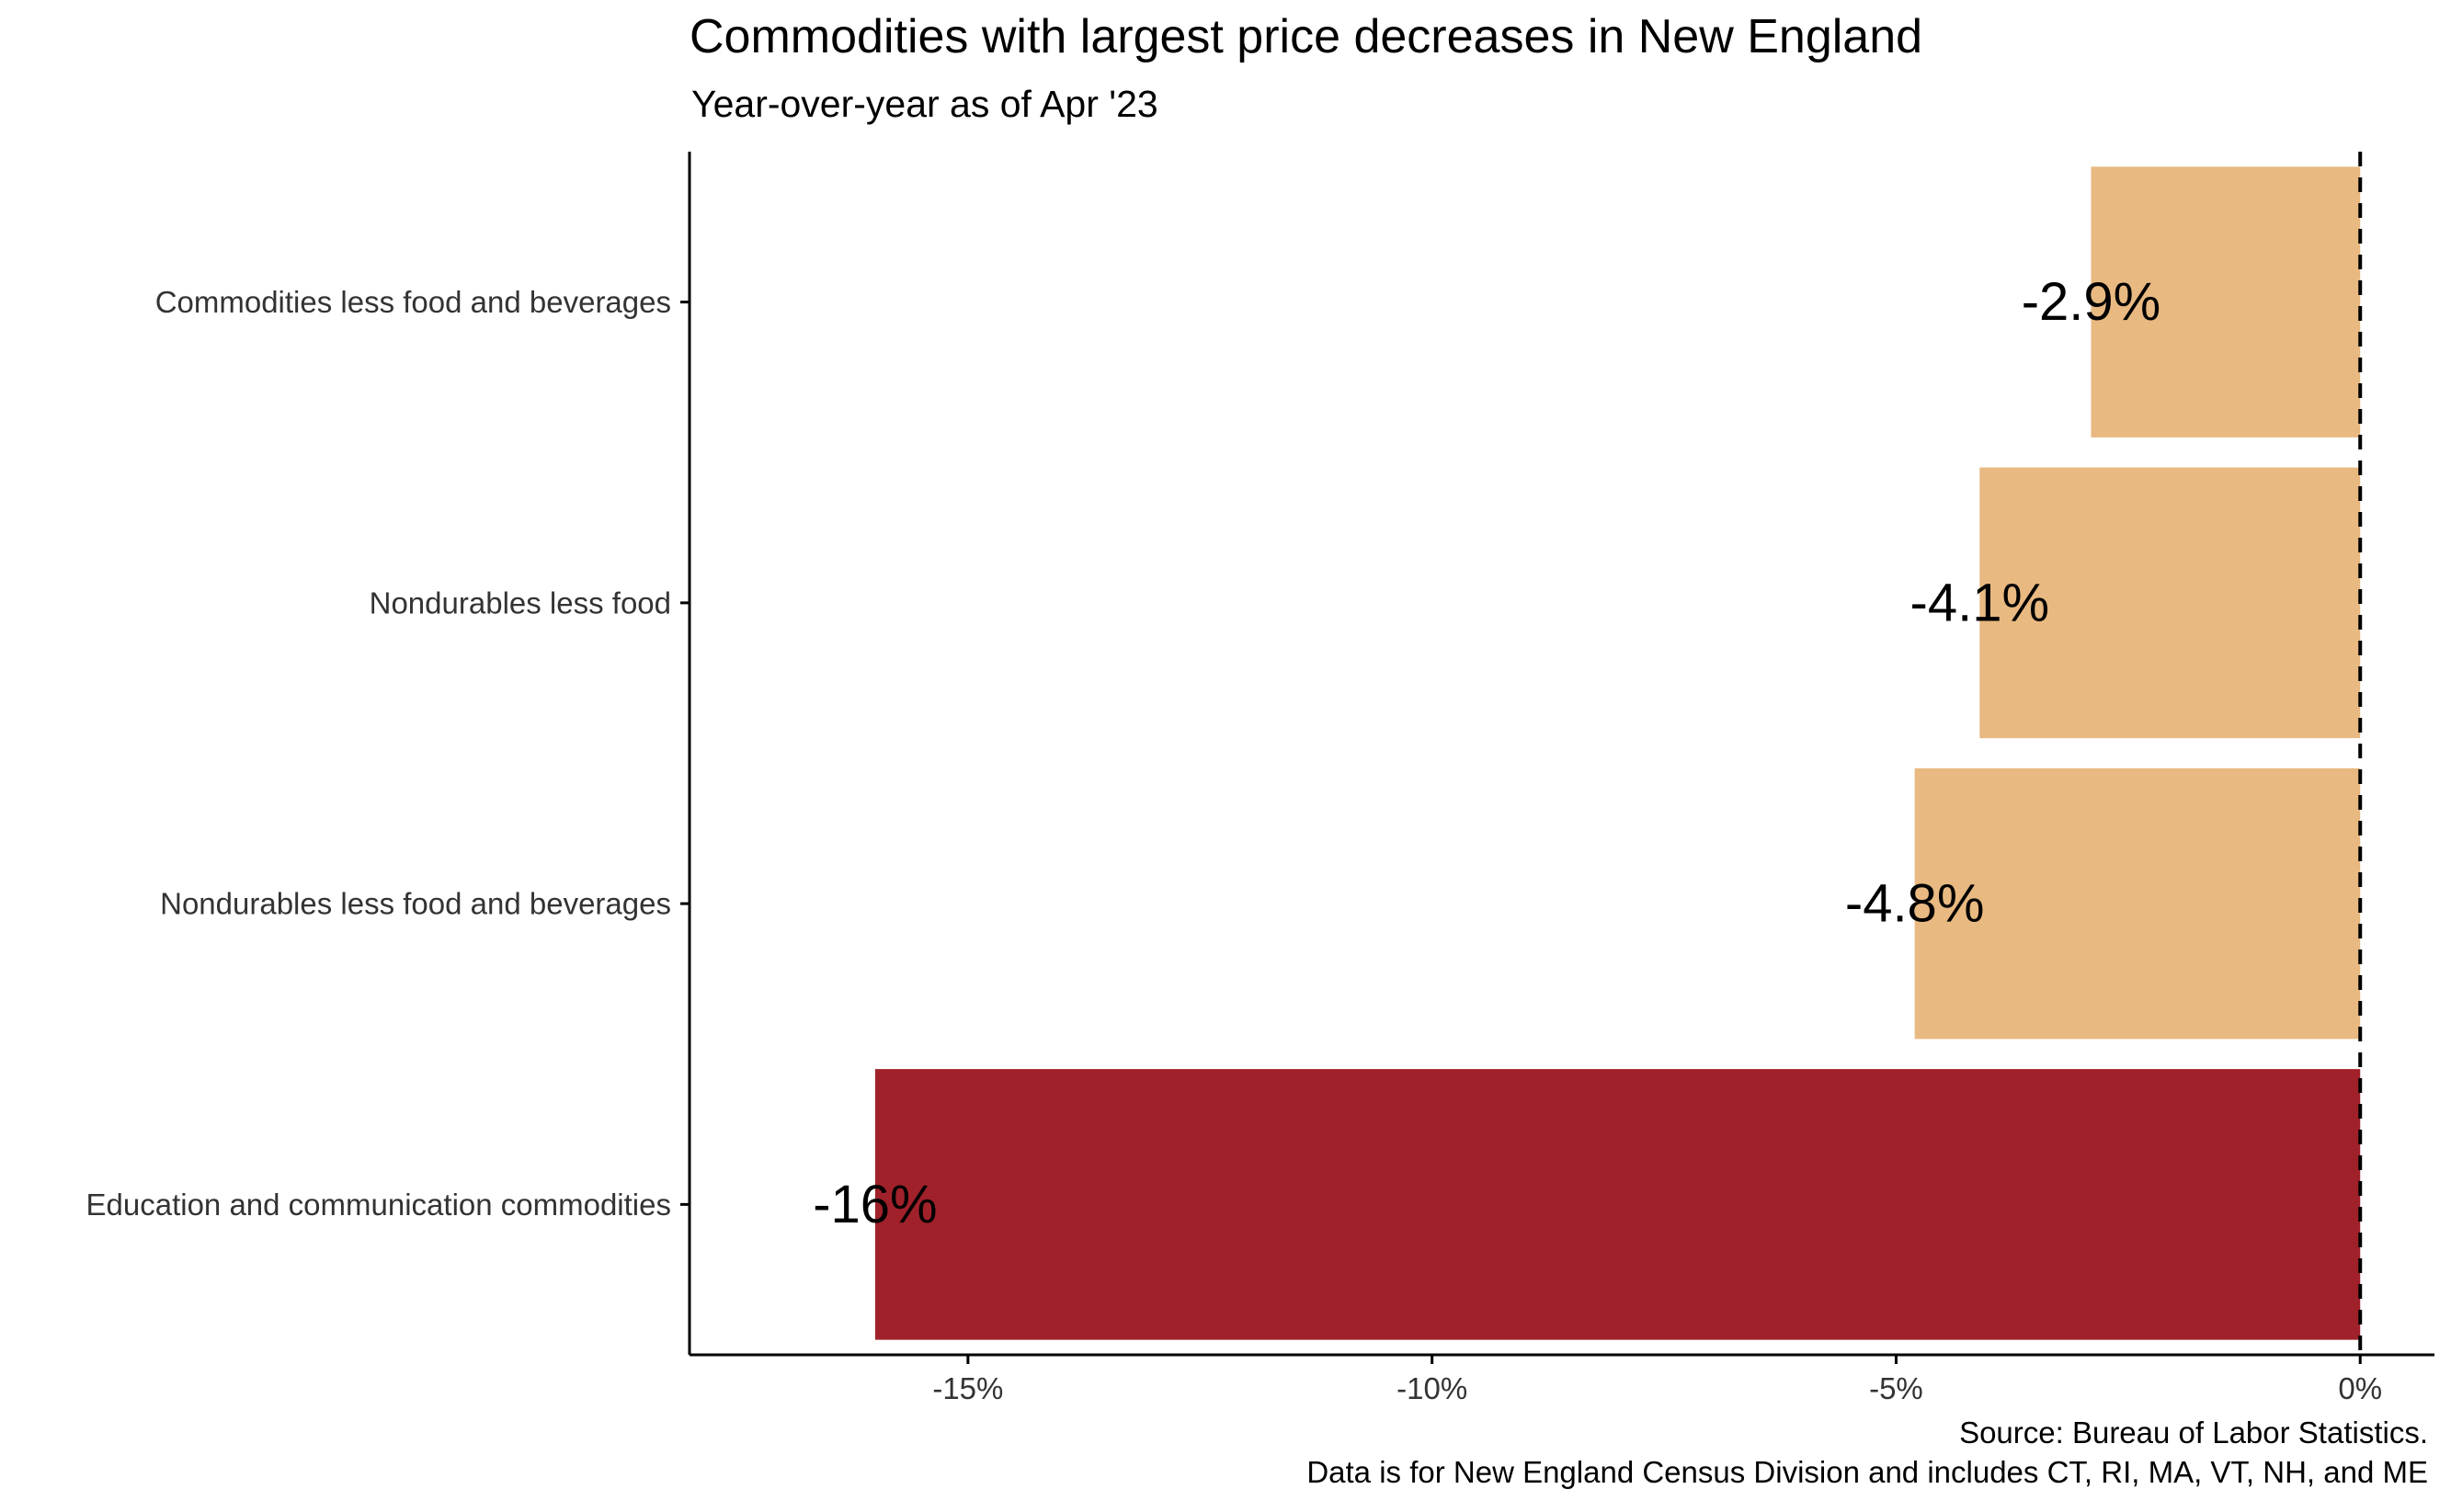  Describe the element at coordinates (2360, 1388) in the screenshot. I see `x-tick-label-4: 0%` at that location.